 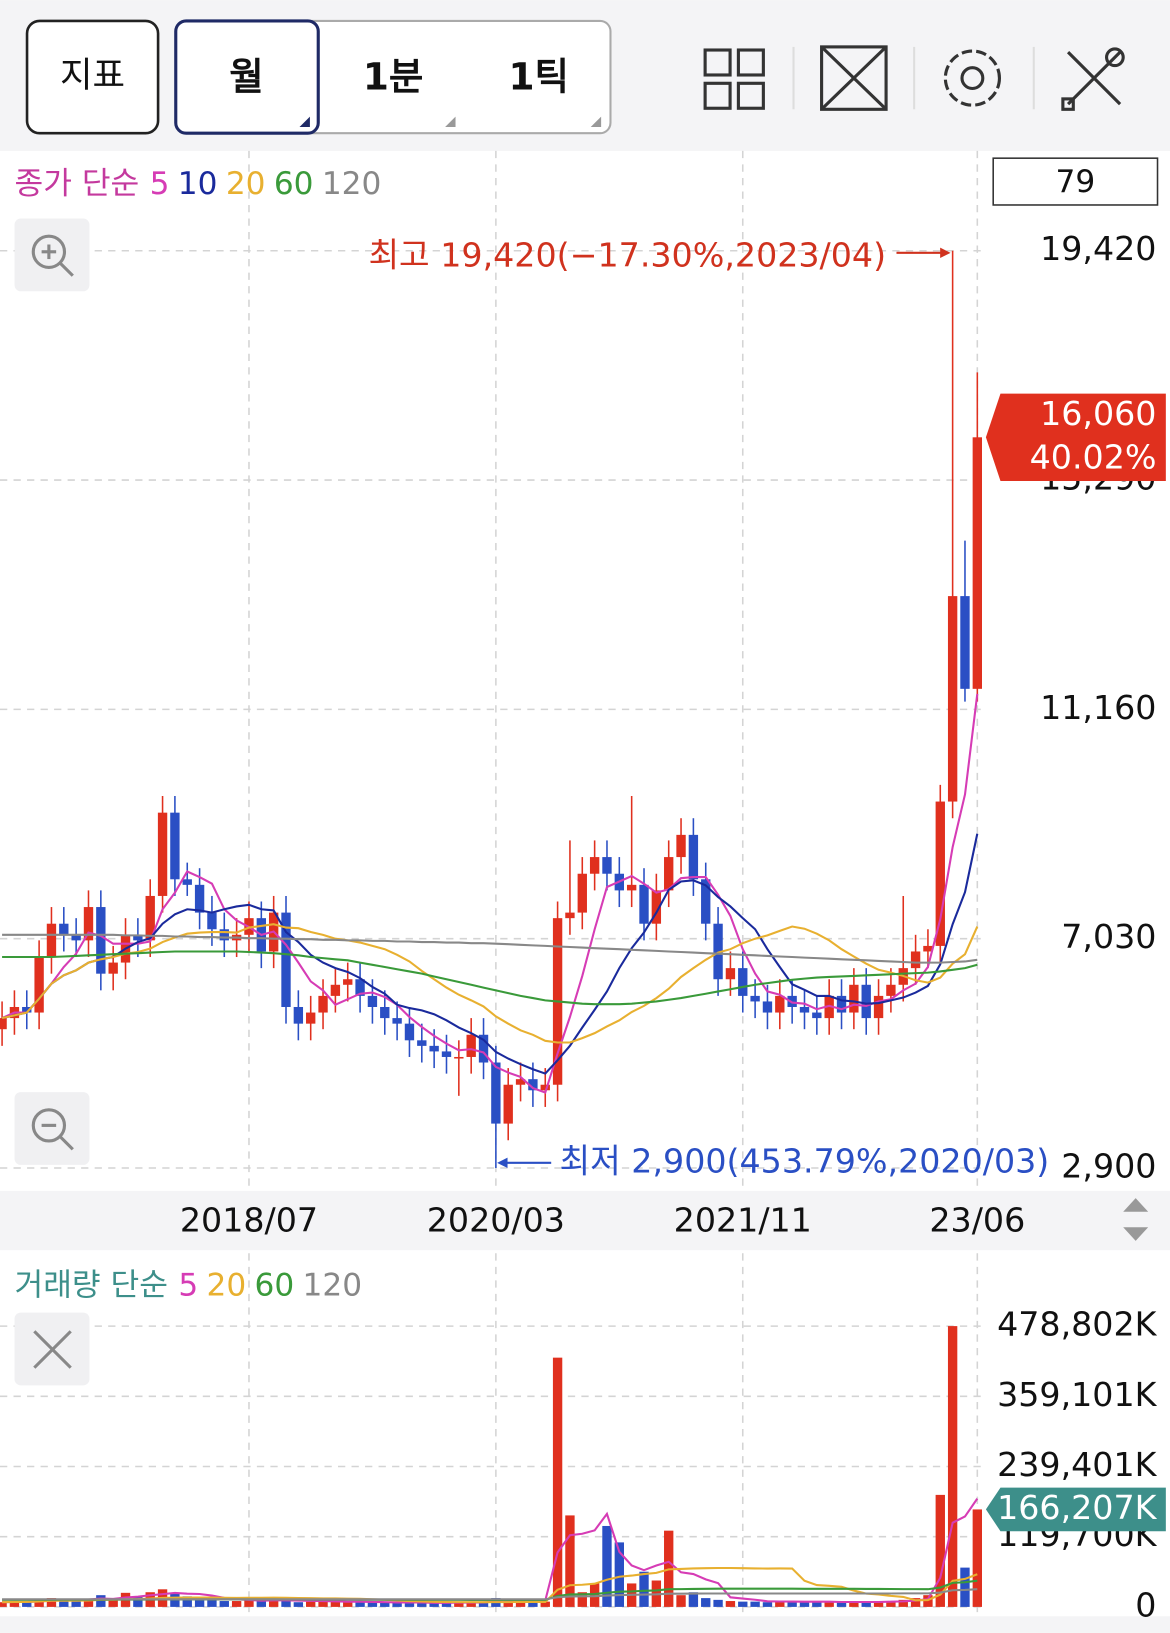 What do you see at coordinates (1093, 79) in the screenshot?
I see `tools-icon` at bounding box center [1093, 79].